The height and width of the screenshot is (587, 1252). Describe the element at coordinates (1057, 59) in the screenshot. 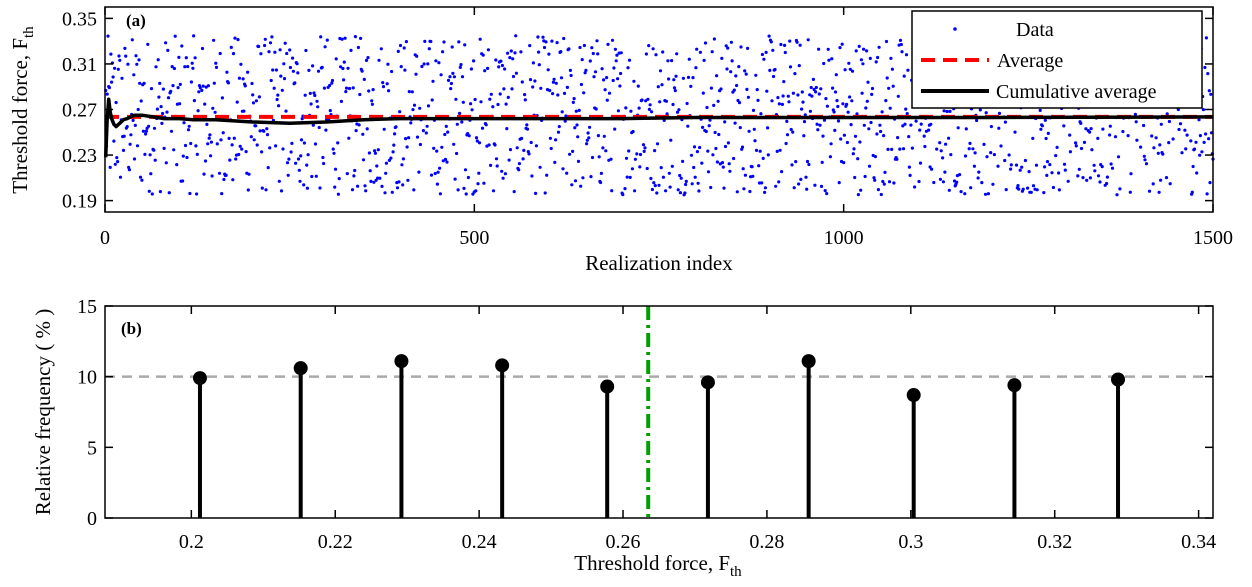

I see `legend-a: Data Average Cumulative average` at that location.